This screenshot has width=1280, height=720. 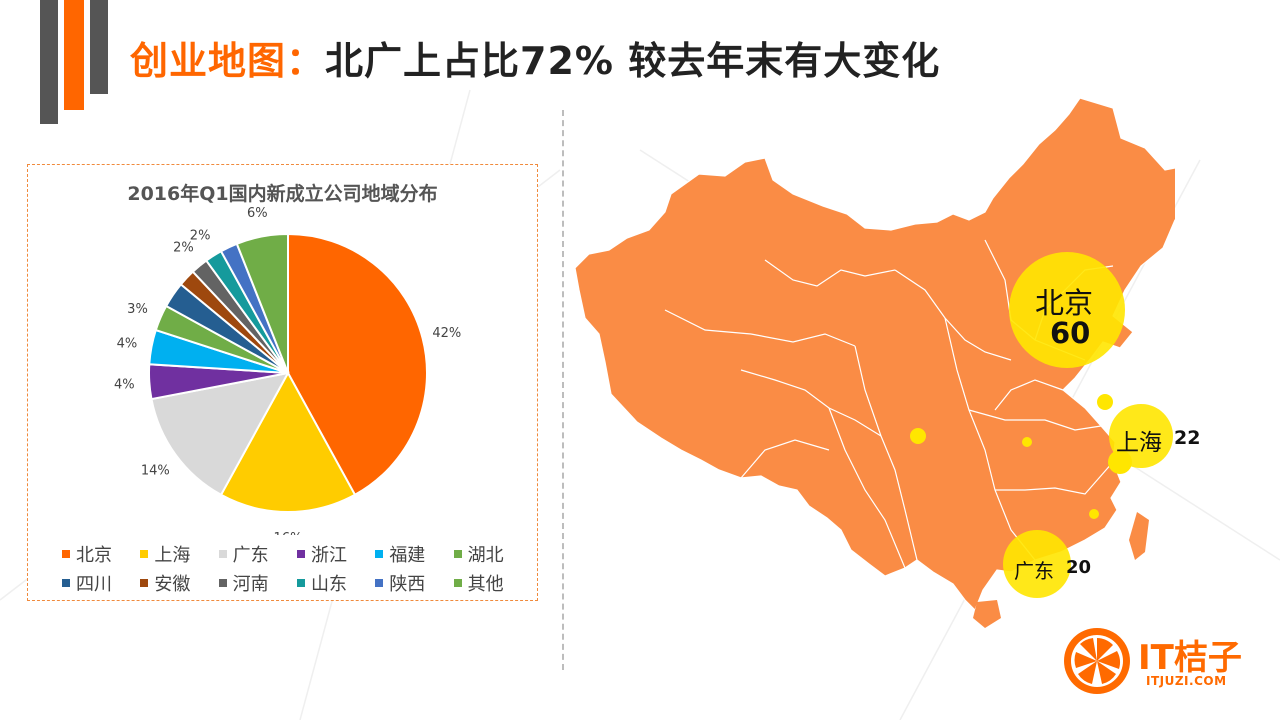 I want to click on hainan-shape, so click(x=987, y=614).